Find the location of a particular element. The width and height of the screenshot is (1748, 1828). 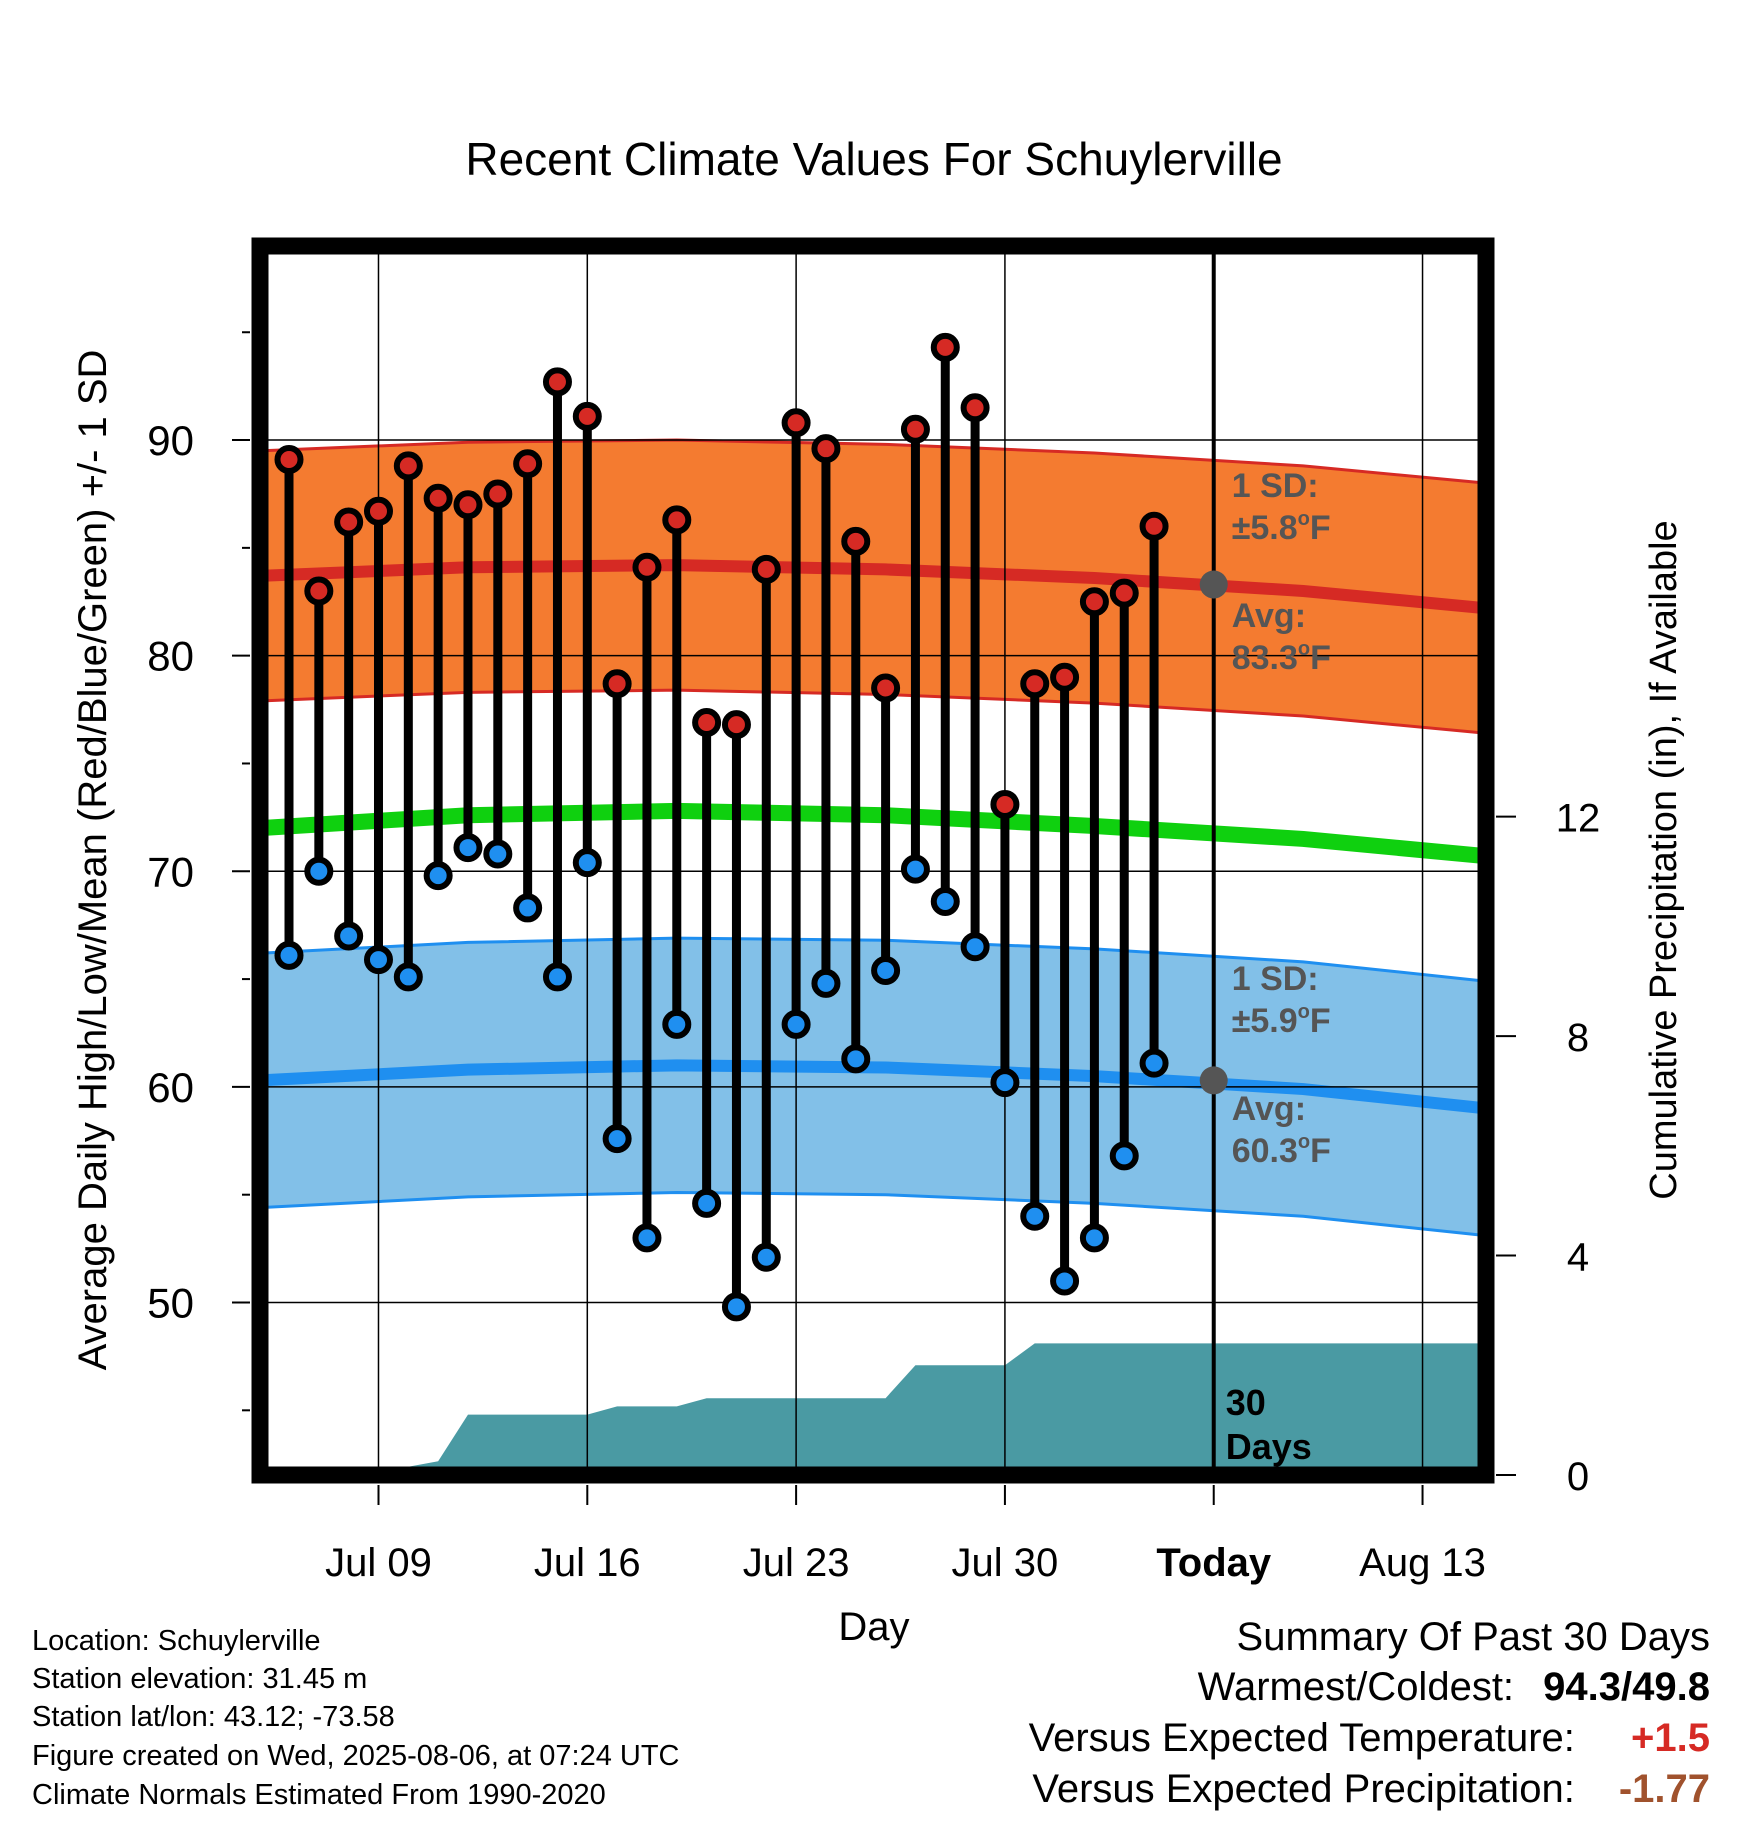

info-normals: Climate Normals Estimated From 1990-2020 is located at coordinates (319, 1795).